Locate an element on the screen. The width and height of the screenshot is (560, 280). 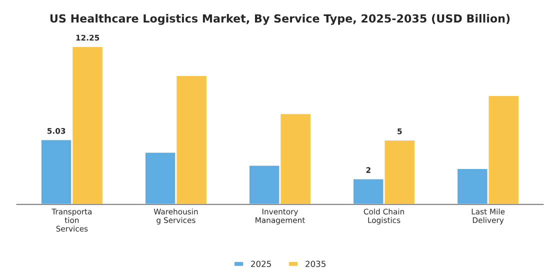
chart-title: US Healthcare Logistics Market, By Service Type, 2025-2035 (USD Billion) is located at coordinates (280, 19).